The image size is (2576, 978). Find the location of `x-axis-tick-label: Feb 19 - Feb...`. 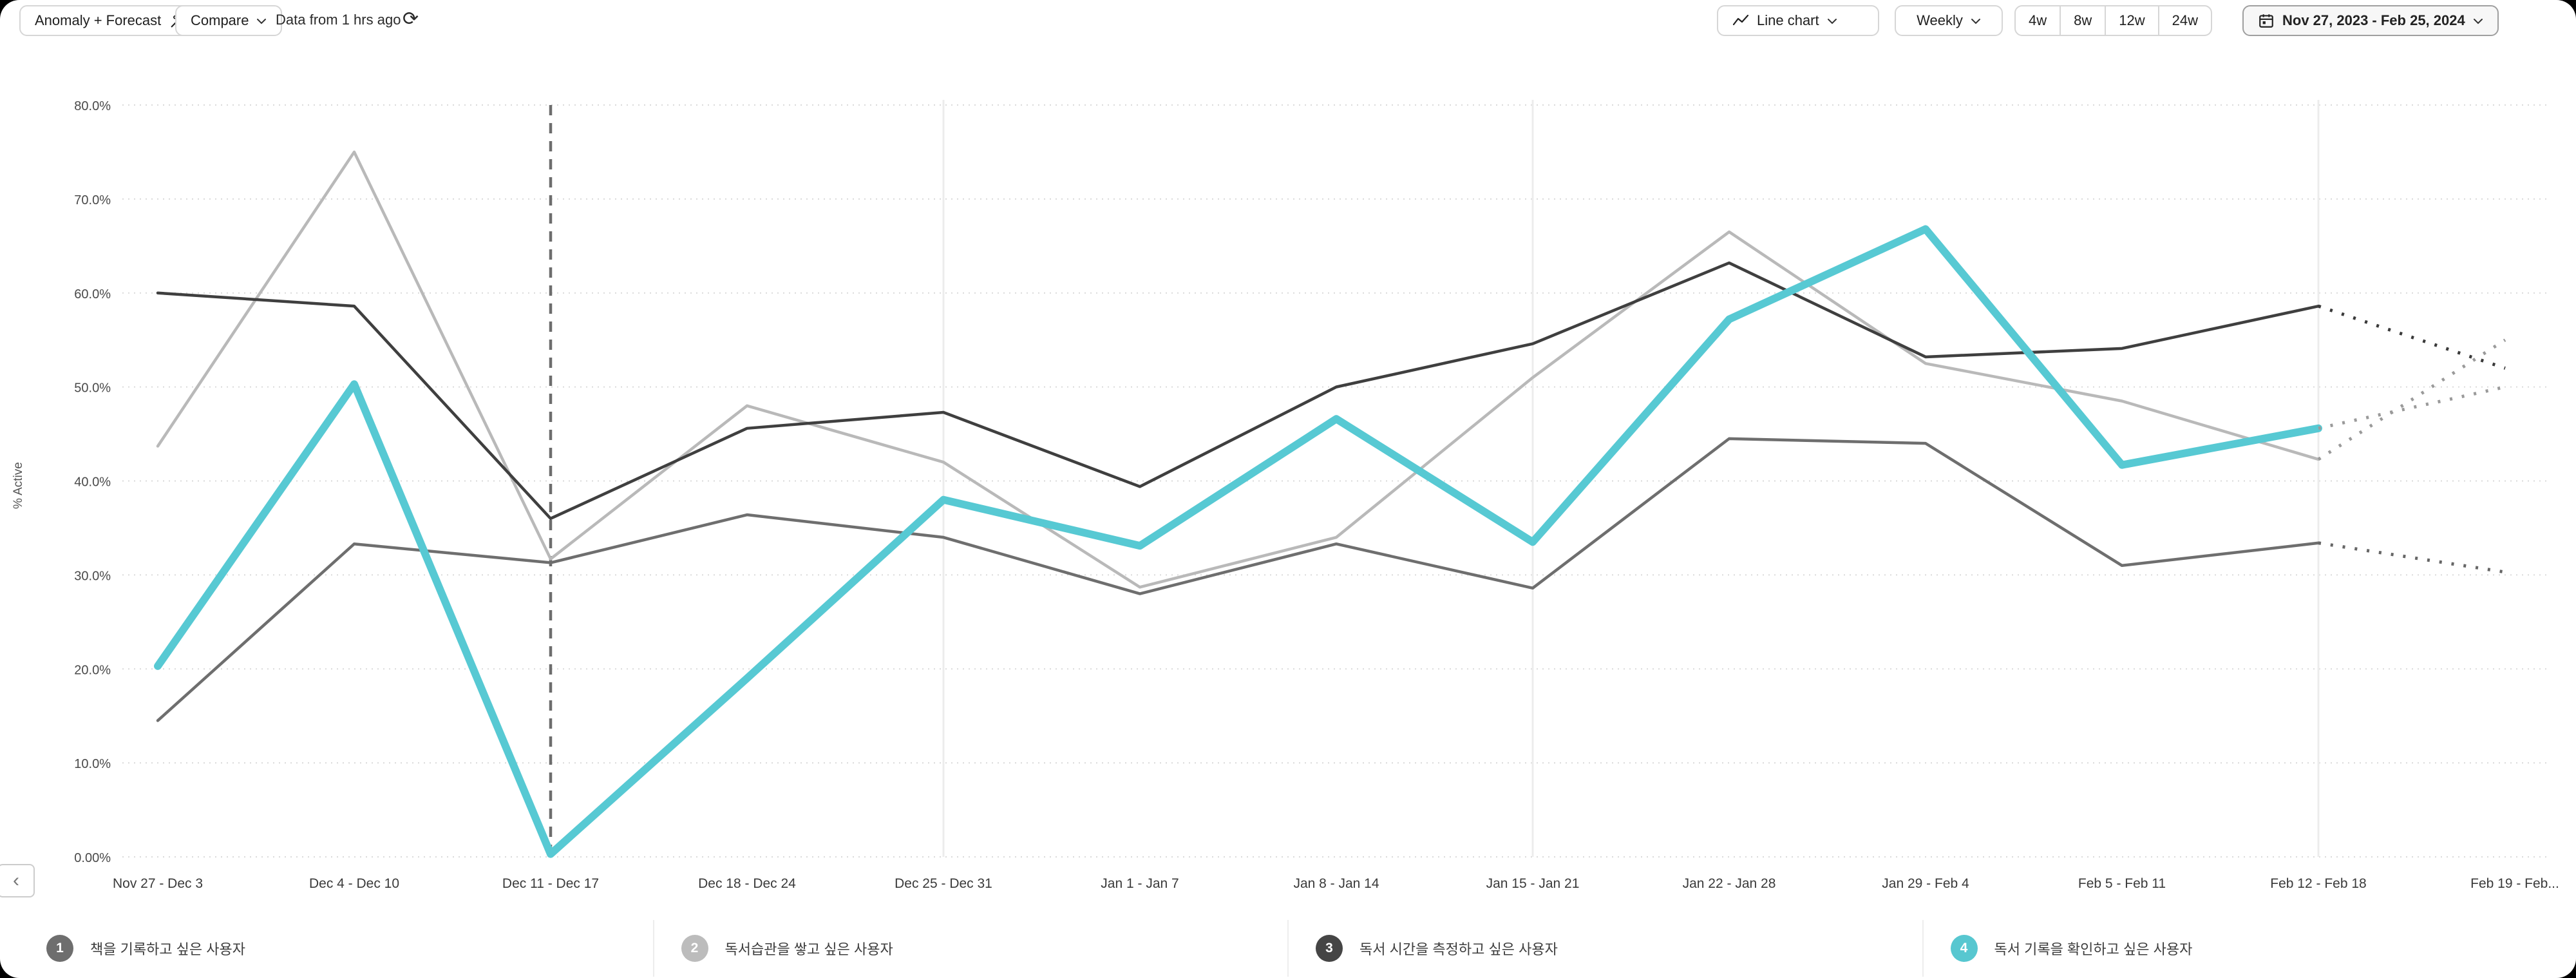

x-axis-tick-label: Feb 19 - Feb... is located at coordinates (2514, 883).